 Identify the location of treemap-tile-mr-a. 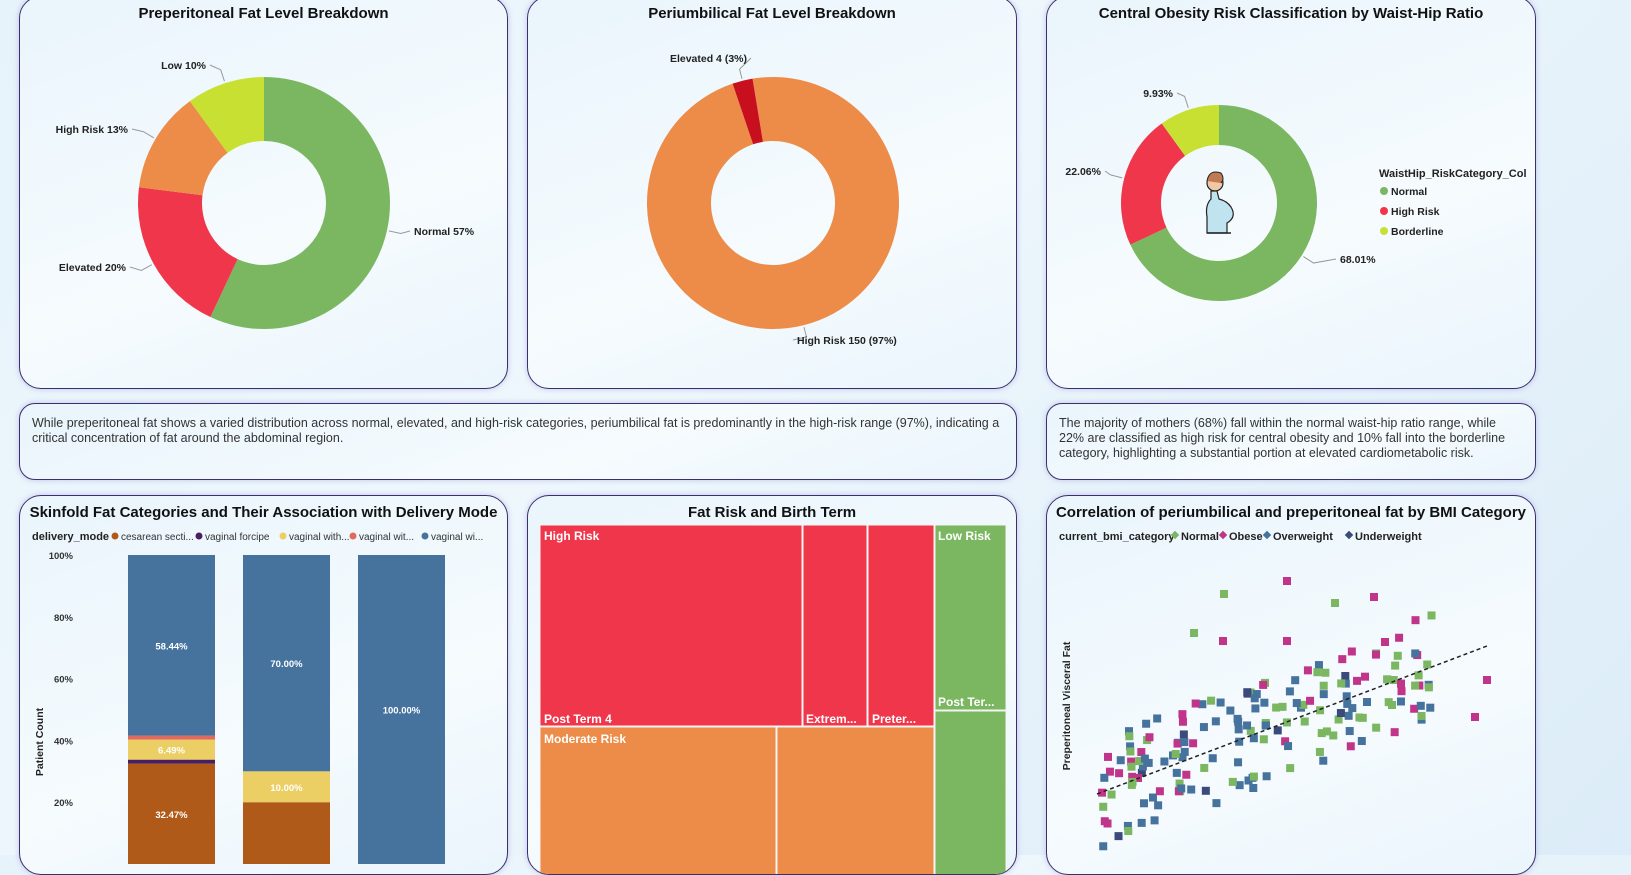
(658, 800).